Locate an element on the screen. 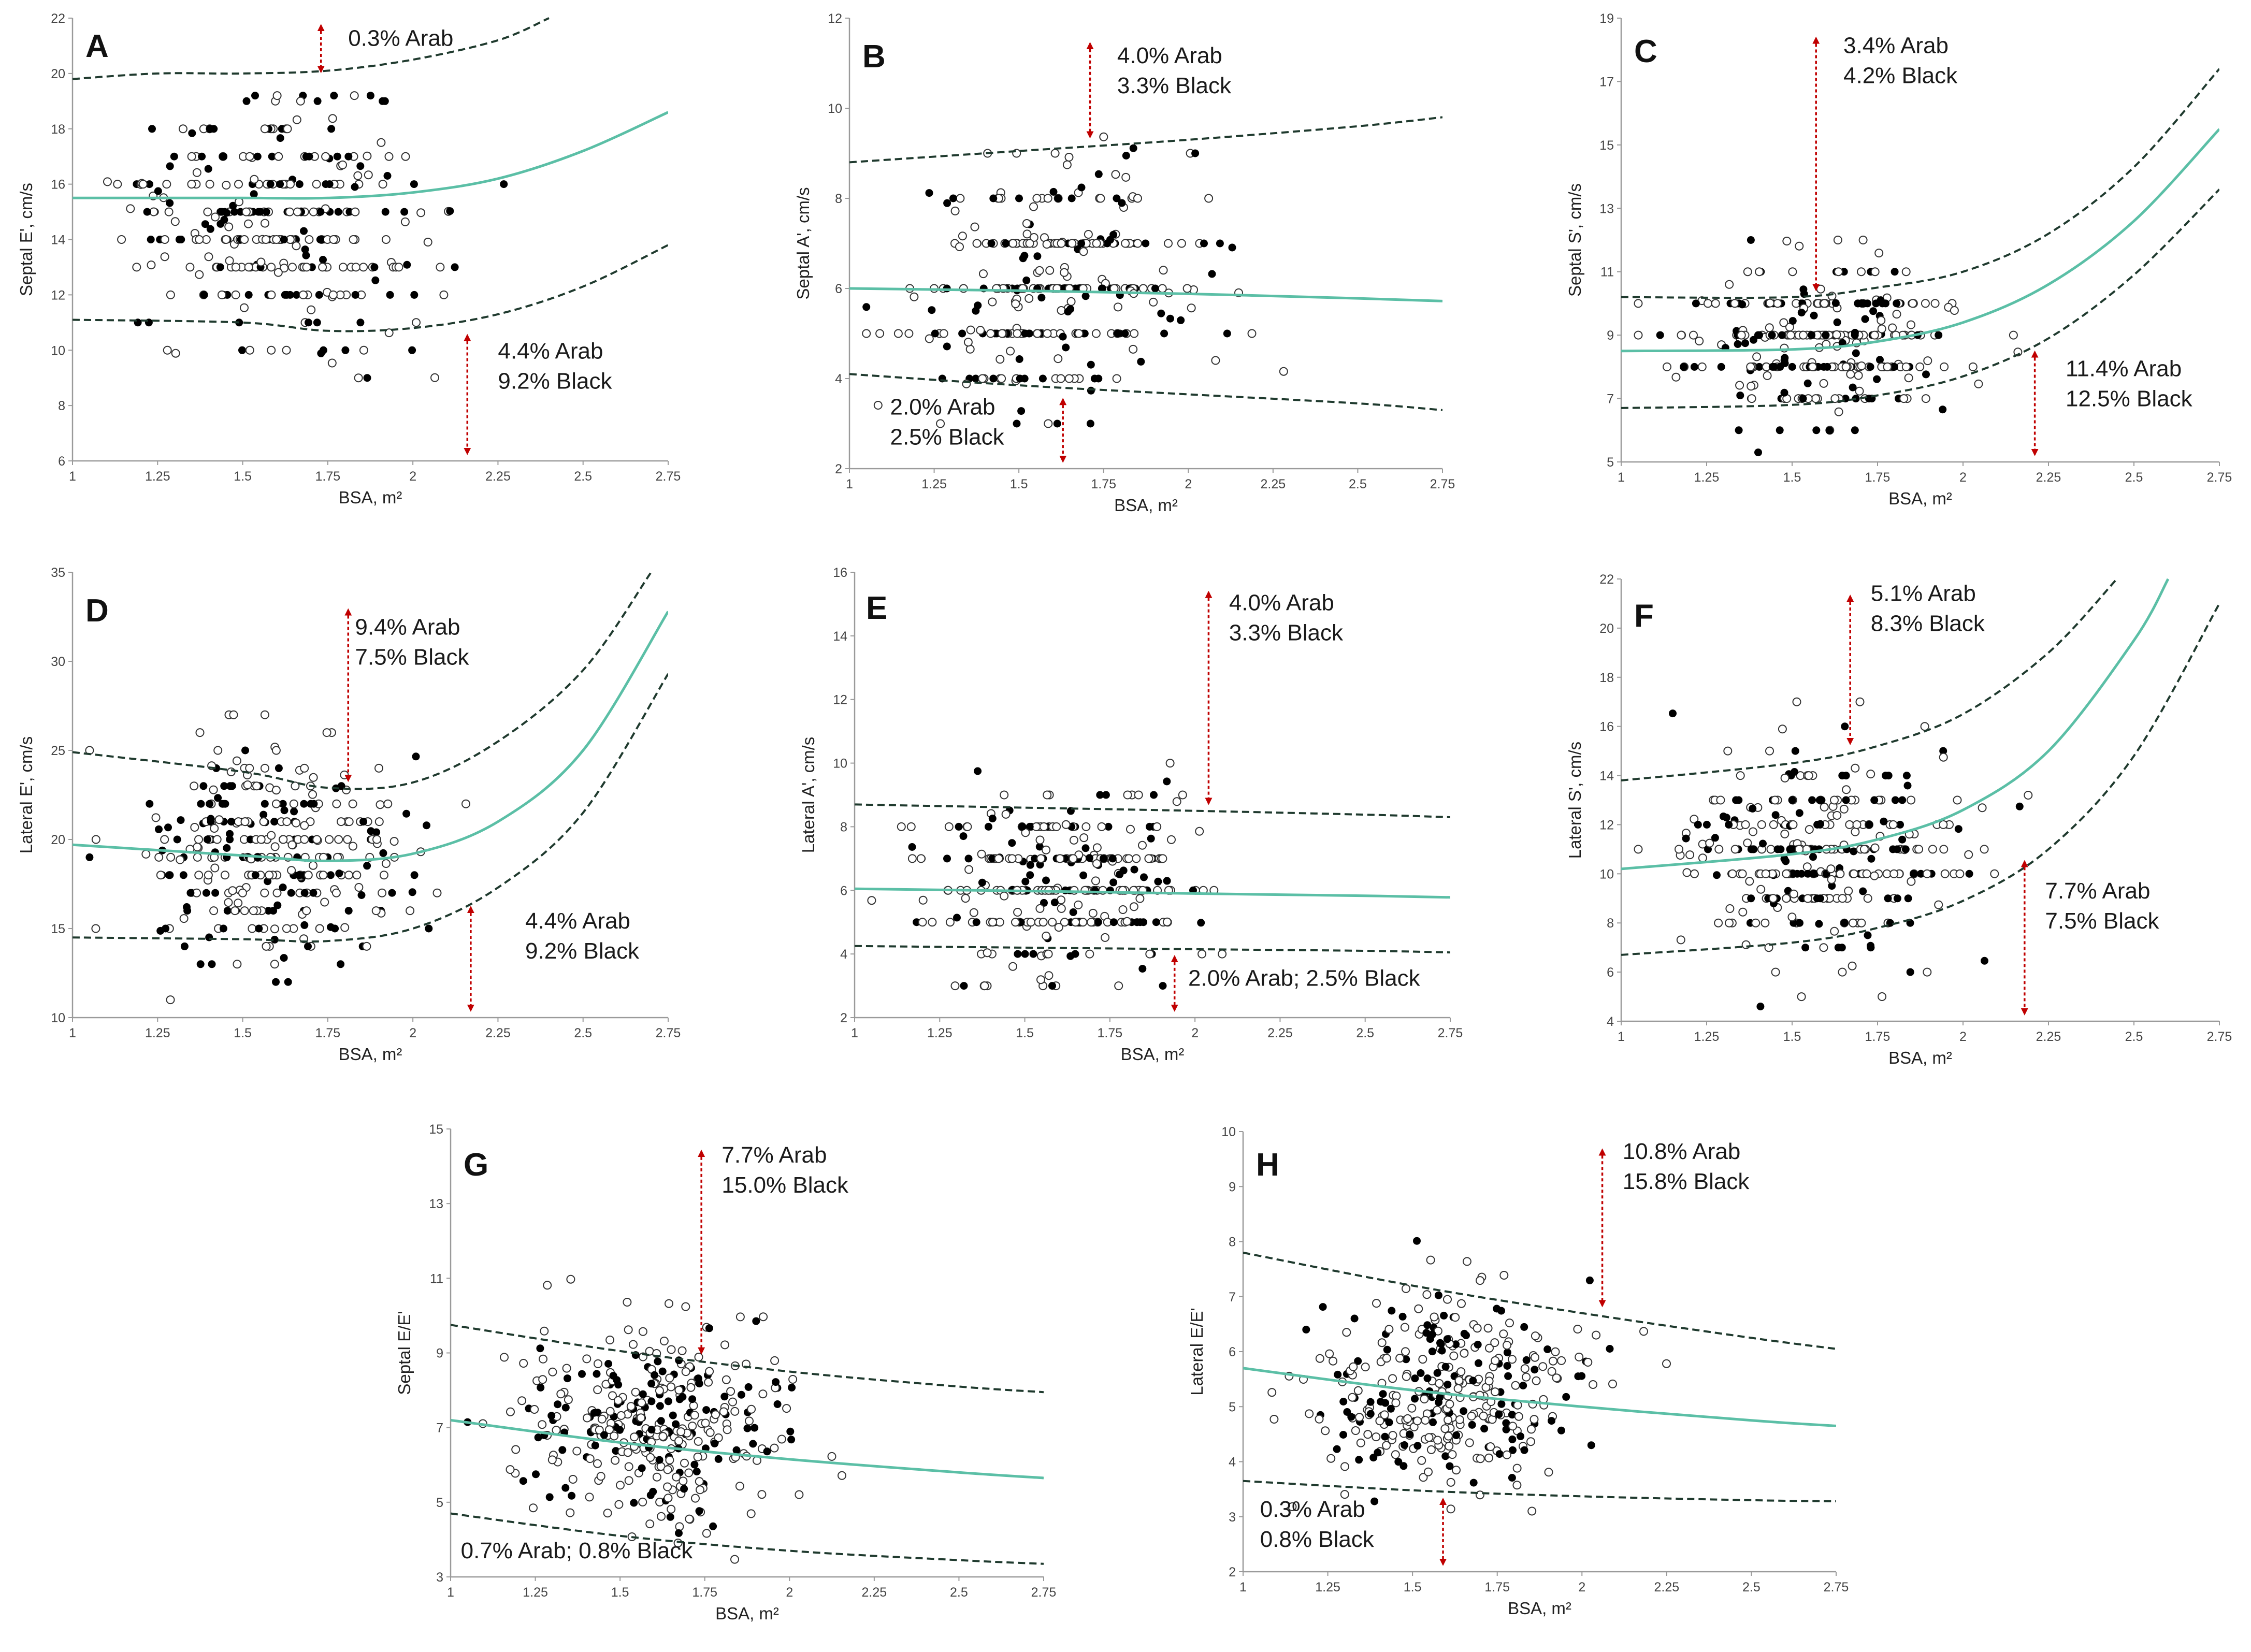 The image size is (2251, 1652). x-axis-label: BSA, m² is located at coordinates (1153, 1054).